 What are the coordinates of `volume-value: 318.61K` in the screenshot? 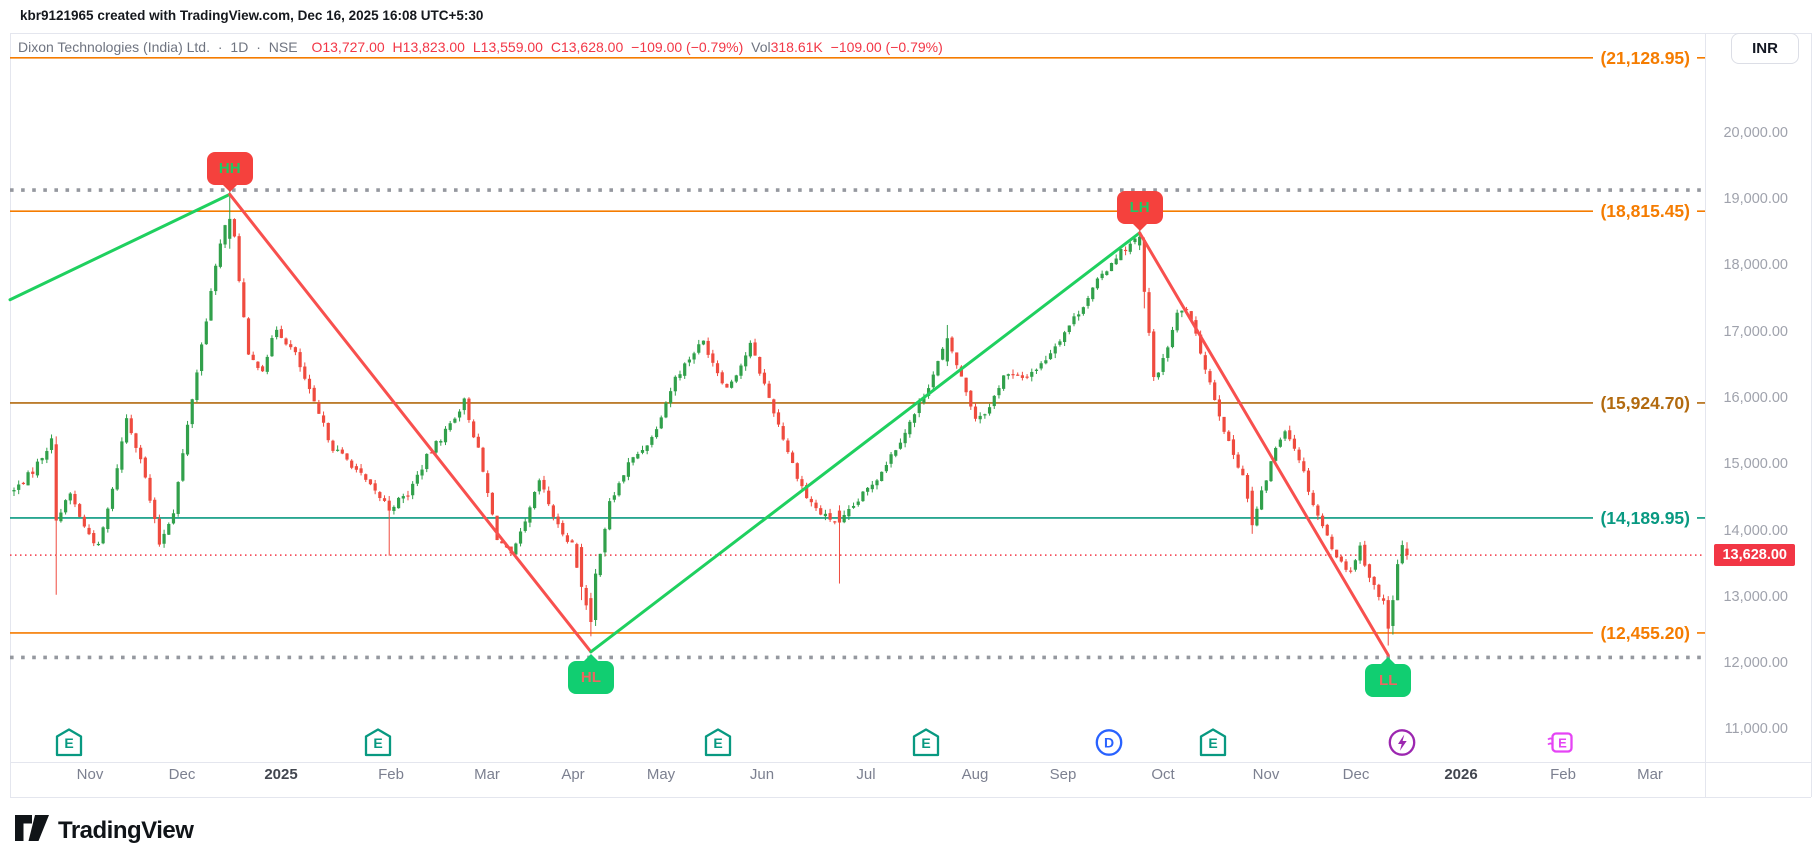 It's located at (796, 47).